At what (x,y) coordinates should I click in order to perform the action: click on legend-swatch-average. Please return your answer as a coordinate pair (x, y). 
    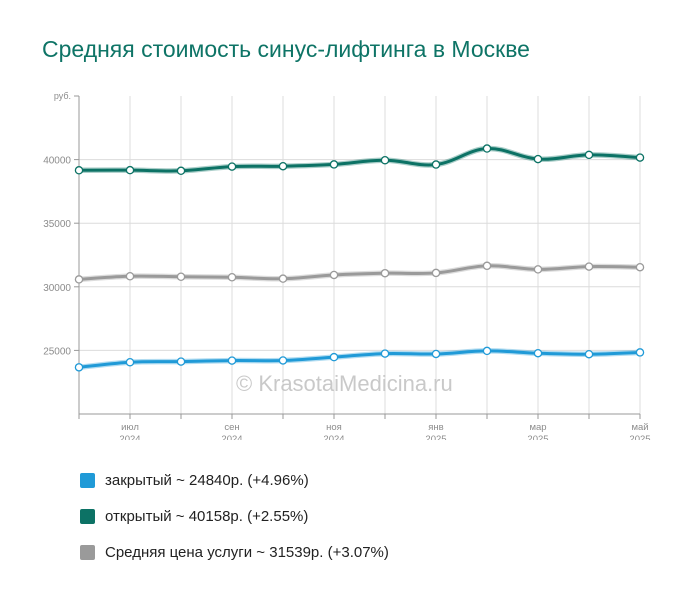
    Looking at the image, I should click on (87, 552).